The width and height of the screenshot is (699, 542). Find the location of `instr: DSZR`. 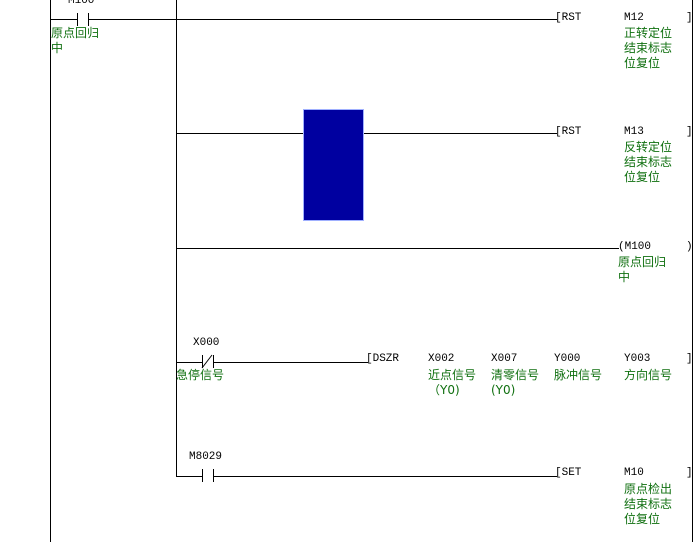

instr: DSZR is located at coordinates (386, 359).